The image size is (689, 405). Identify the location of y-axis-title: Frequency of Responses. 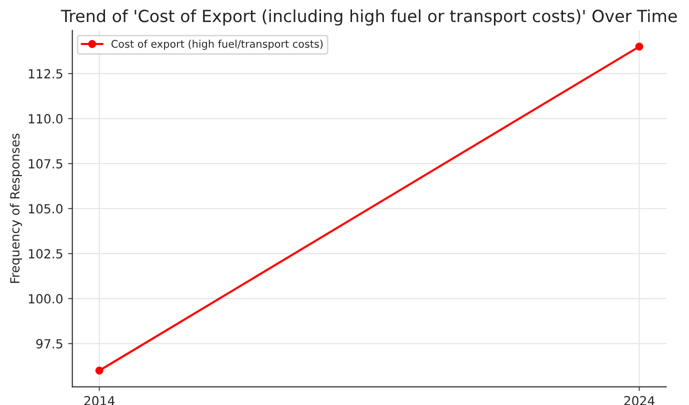
(16, 208).